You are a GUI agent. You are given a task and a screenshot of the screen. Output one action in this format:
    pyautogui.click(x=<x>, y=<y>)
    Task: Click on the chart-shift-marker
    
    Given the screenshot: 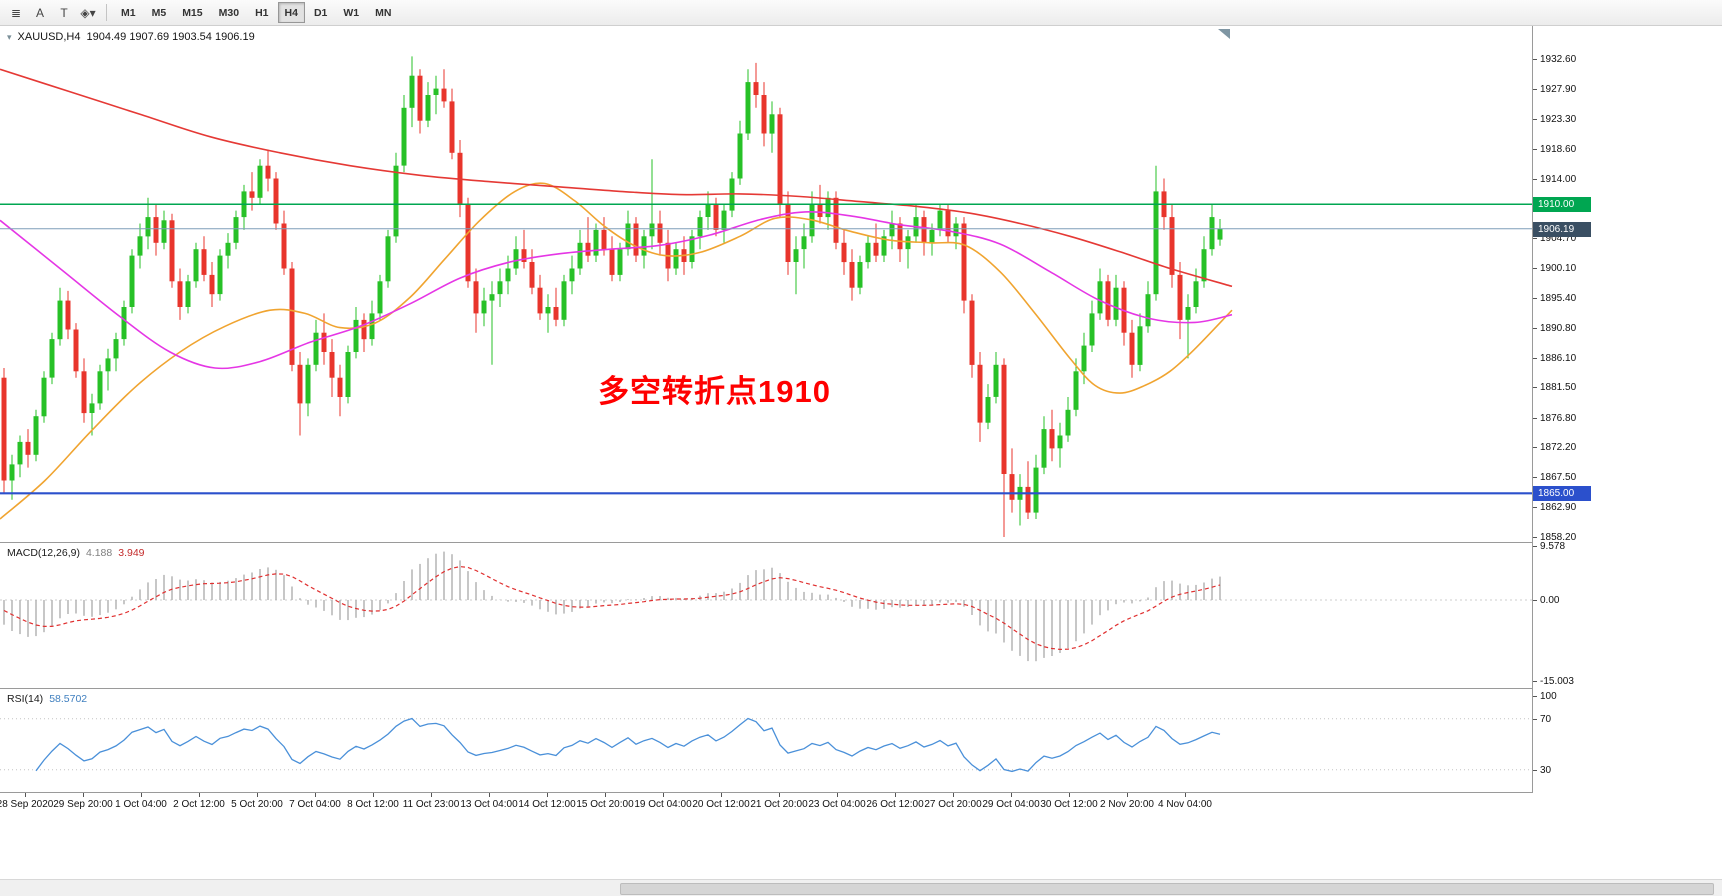 What is the action you would take?
    pyautogui.click(x=1224, y=34)
    